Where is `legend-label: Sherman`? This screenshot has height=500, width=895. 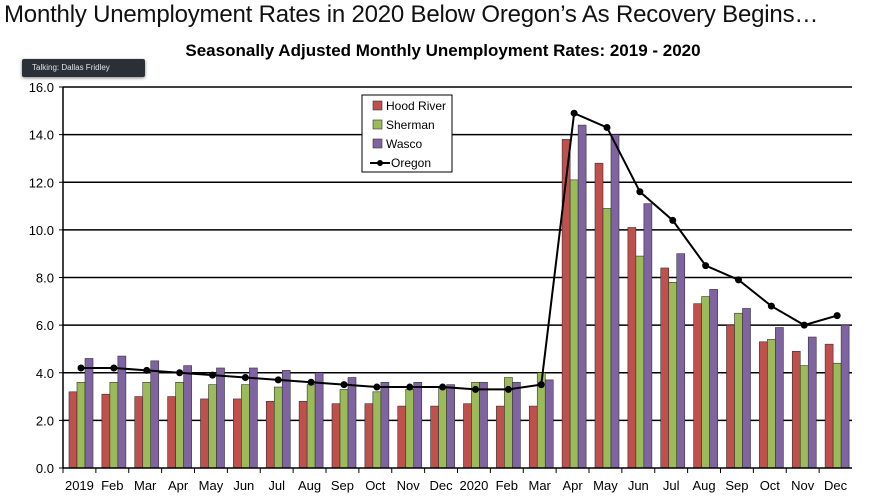
legend-label: Sherman is located at coordinates (410, 125).